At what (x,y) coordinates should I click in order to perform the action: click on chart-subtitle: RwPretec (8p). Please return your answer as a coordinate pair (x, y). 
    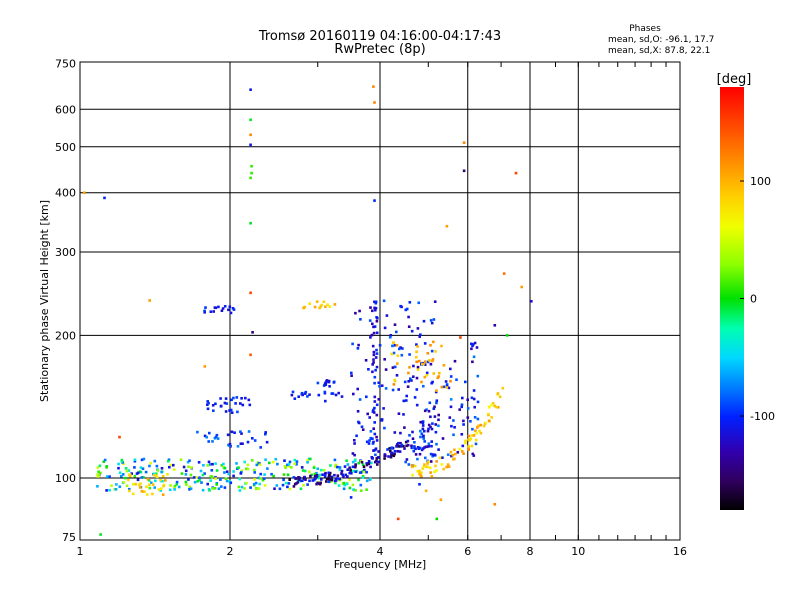
    Looking at the image, I should click on (379, 49).